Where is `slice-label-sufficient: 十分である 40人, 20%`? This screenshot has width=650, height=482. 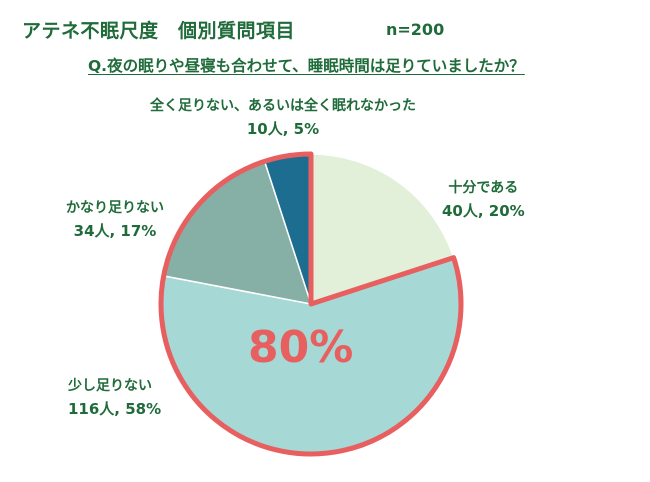 slice-label-sufficient: 十分である 40人, 20% is located at coordinates (483, 200).